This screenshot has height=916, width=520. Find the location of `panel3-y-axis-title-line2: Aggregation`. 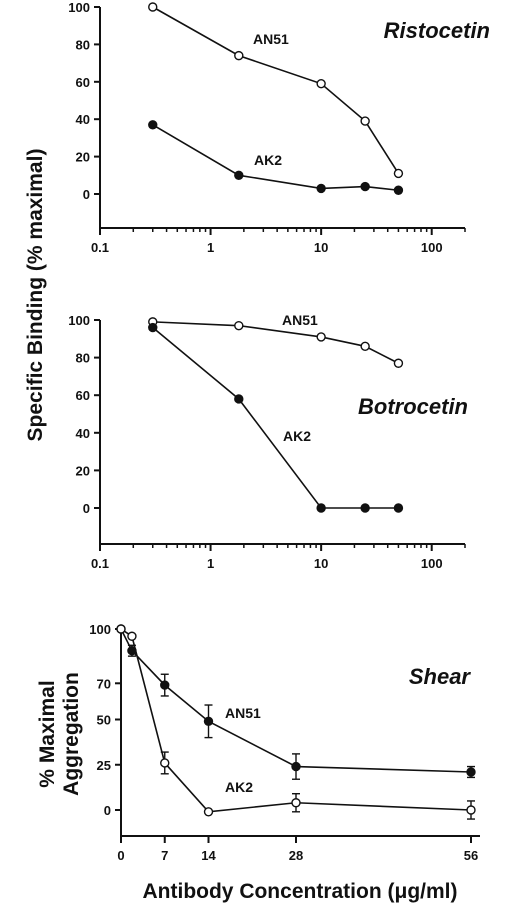

panel3-y-axis-title-line2: Aggregation is located at coordinates (71, 734).